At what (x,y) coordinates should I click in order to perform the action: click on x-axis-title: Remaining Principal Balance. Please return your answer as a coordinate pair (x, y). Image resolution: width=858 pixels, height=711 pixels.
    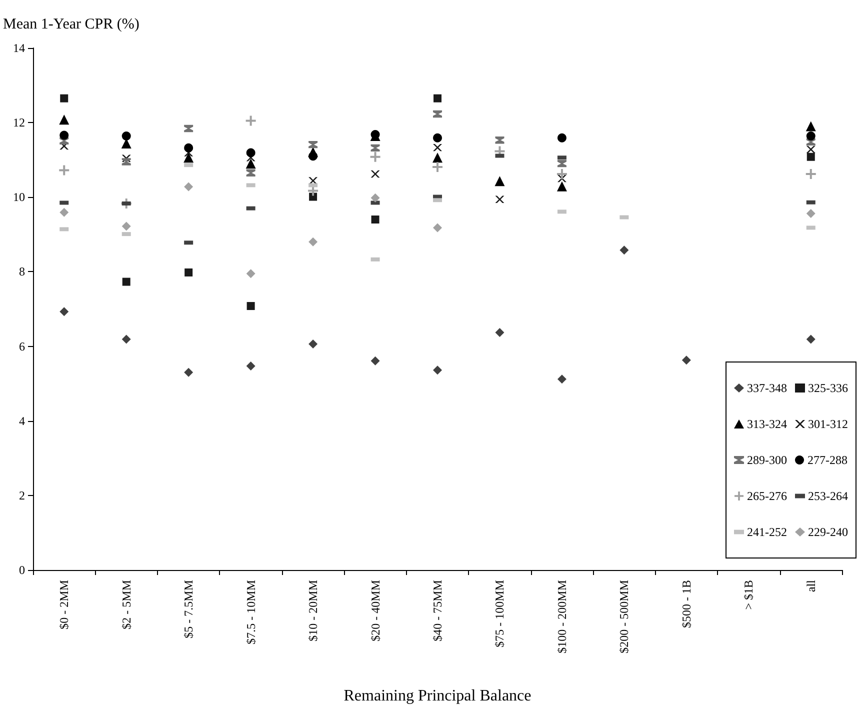
    Looking at the image, I should click on (438, 696).